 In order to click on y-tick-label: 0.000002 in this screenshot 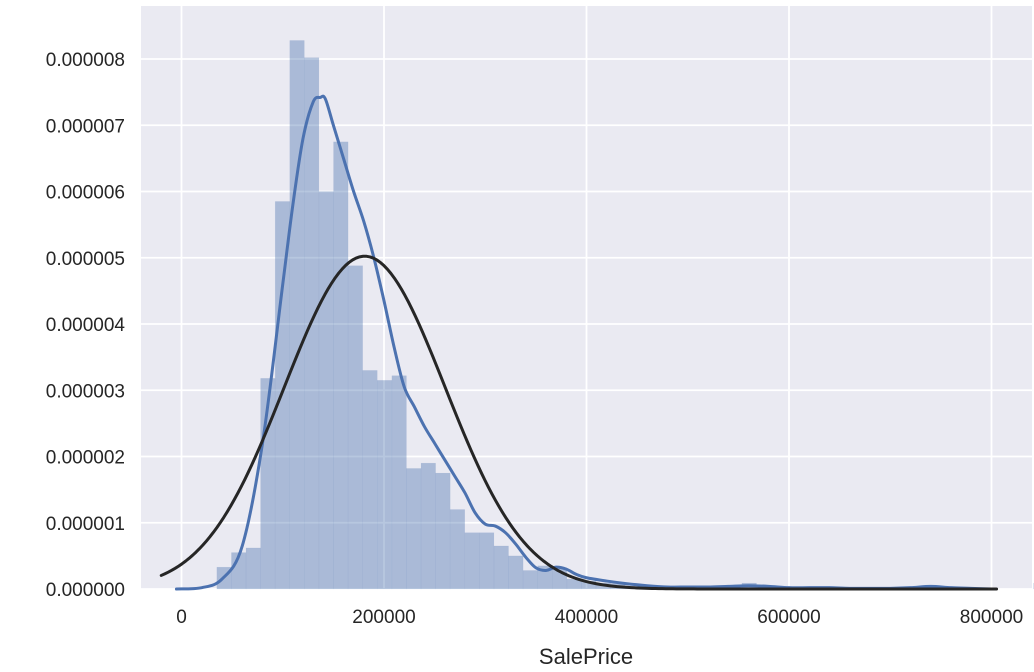, I will do `click(85, 458)`.